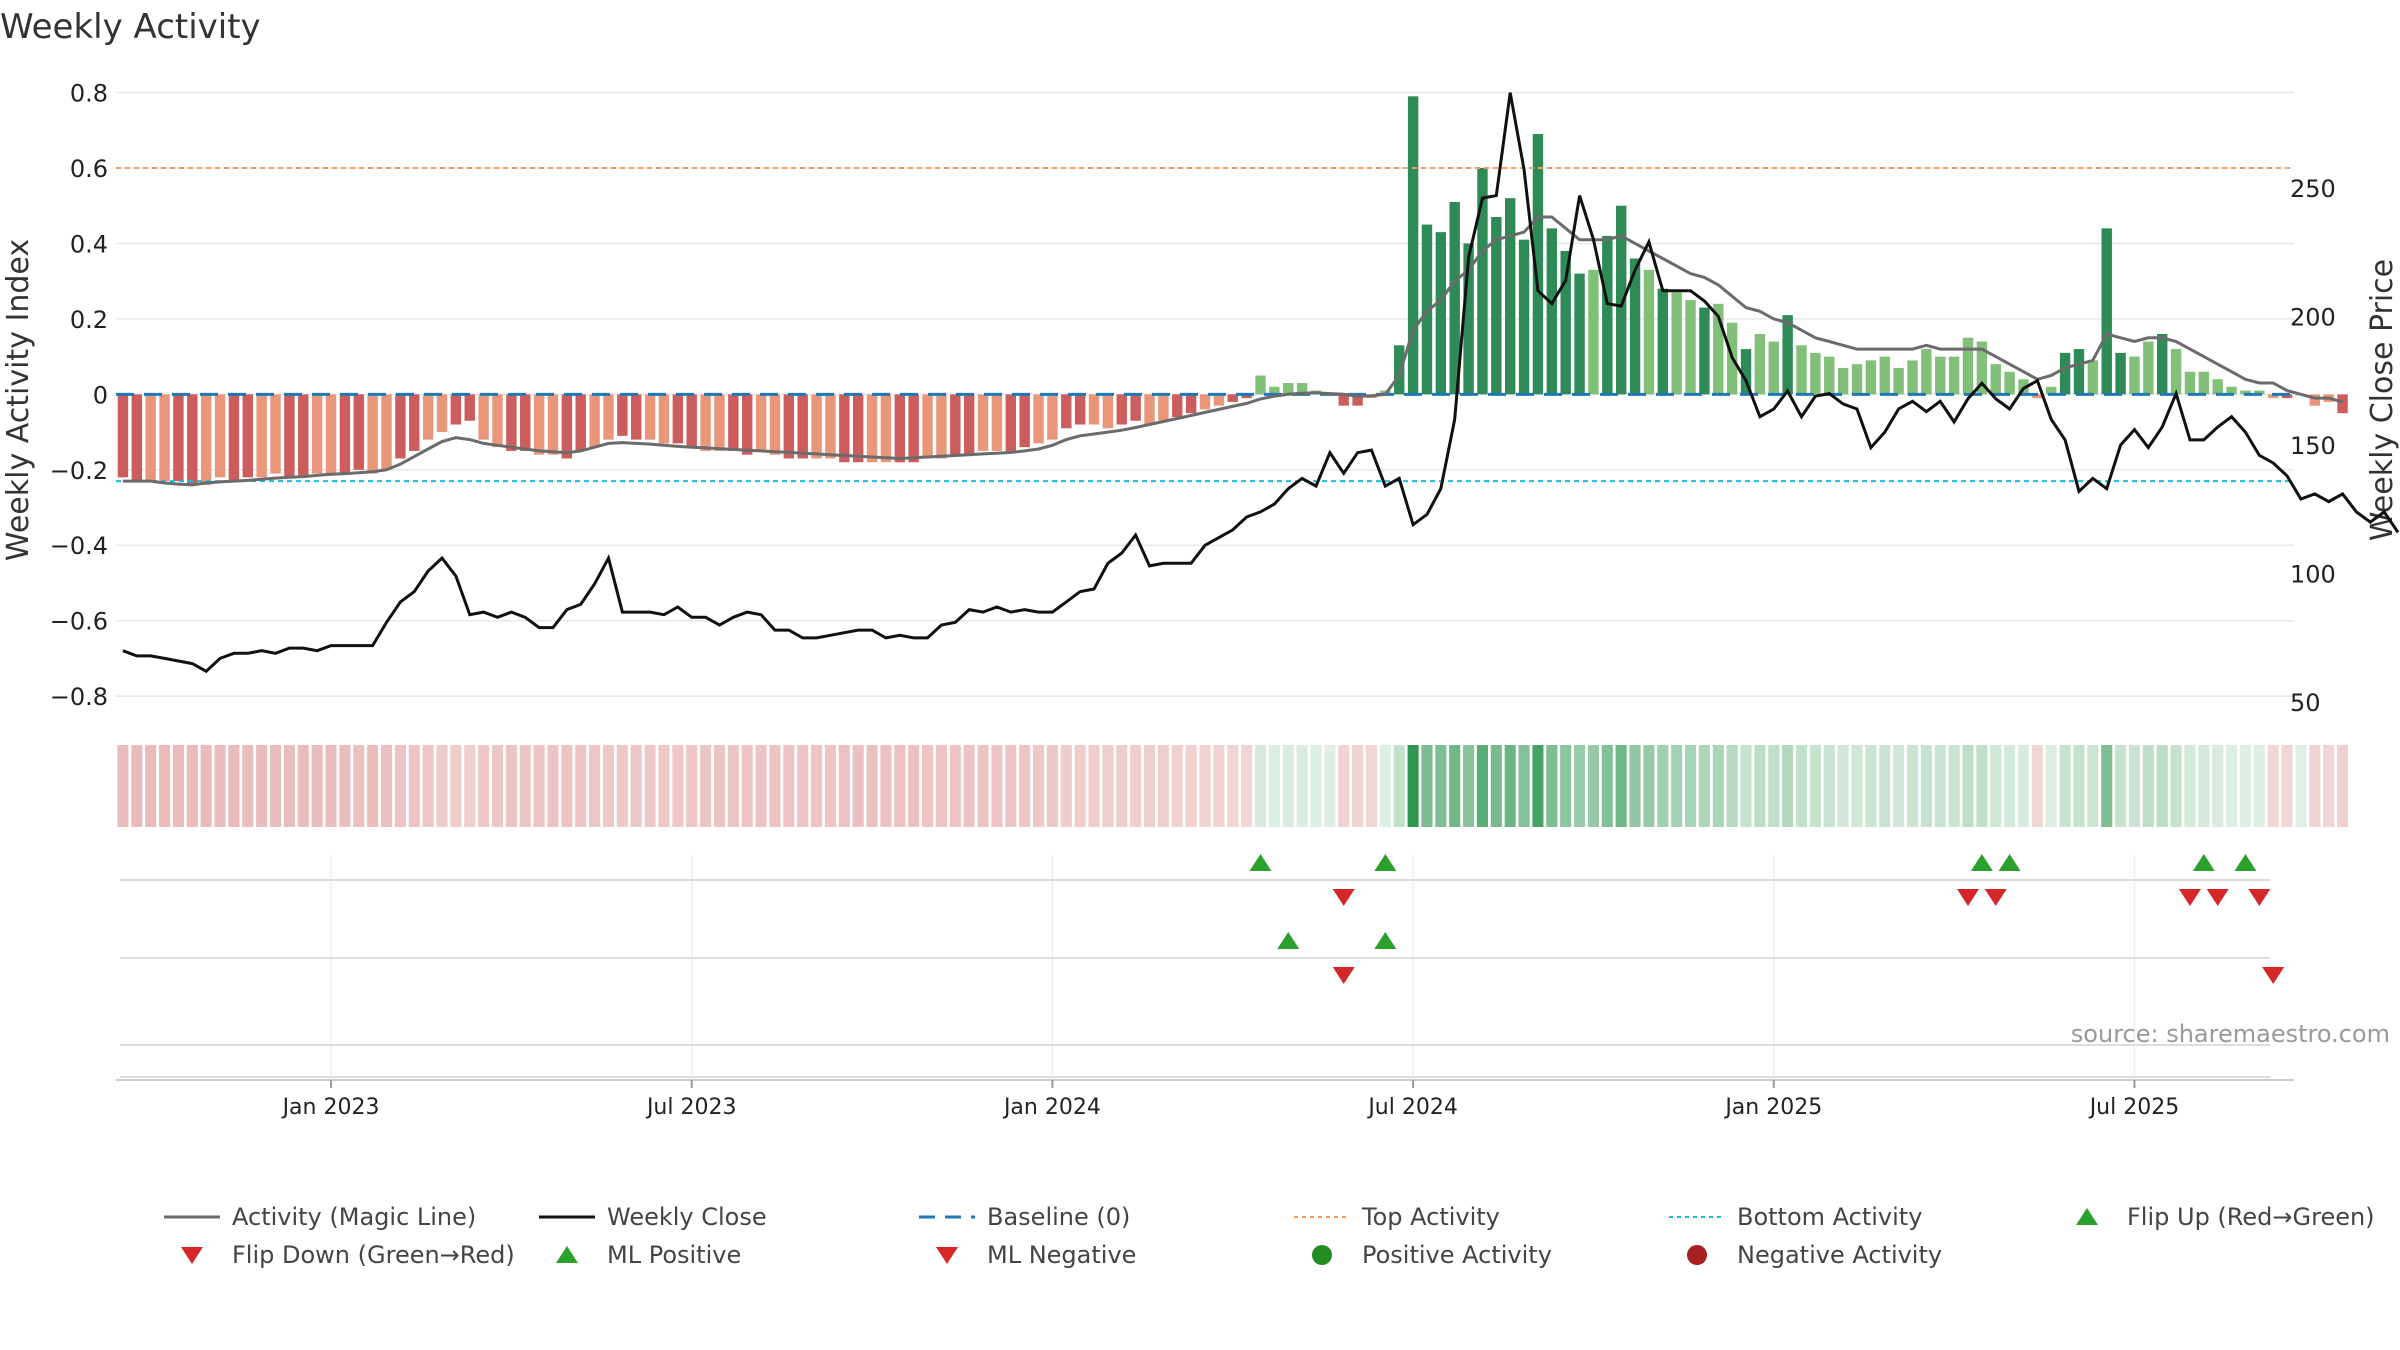 The image size is (2400, 1350). I want to click on left-tick-label: −0.8, so click(79, 697).